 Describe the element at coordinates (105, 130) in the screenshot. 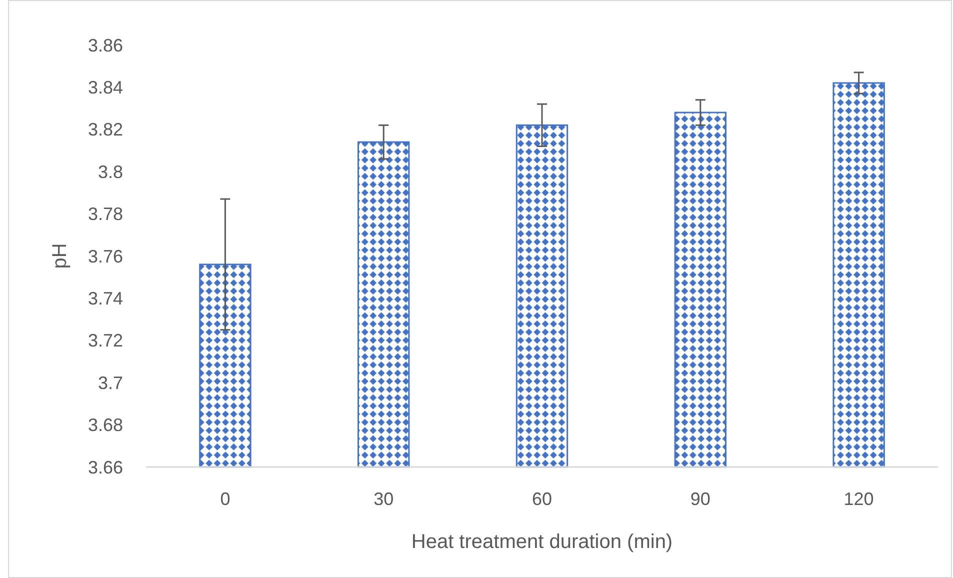

I see `y-tick-label: 3.82` at that location.